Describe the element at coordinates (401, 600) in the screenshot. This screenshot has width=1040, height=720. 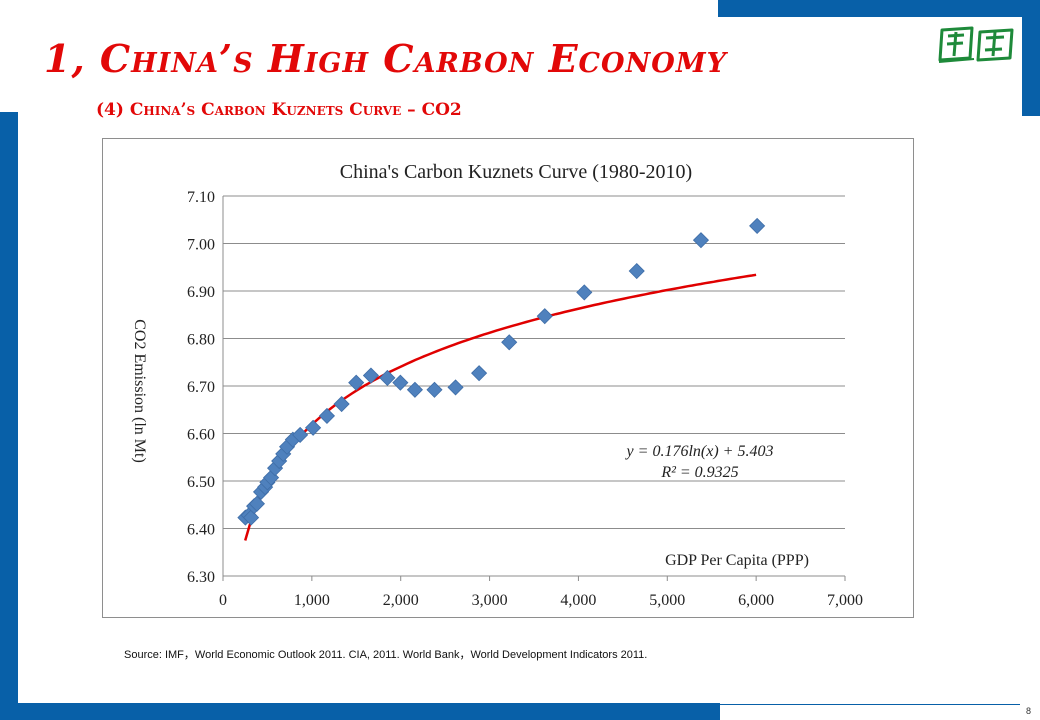
I see `x-tick-label: 2,000` at that location.